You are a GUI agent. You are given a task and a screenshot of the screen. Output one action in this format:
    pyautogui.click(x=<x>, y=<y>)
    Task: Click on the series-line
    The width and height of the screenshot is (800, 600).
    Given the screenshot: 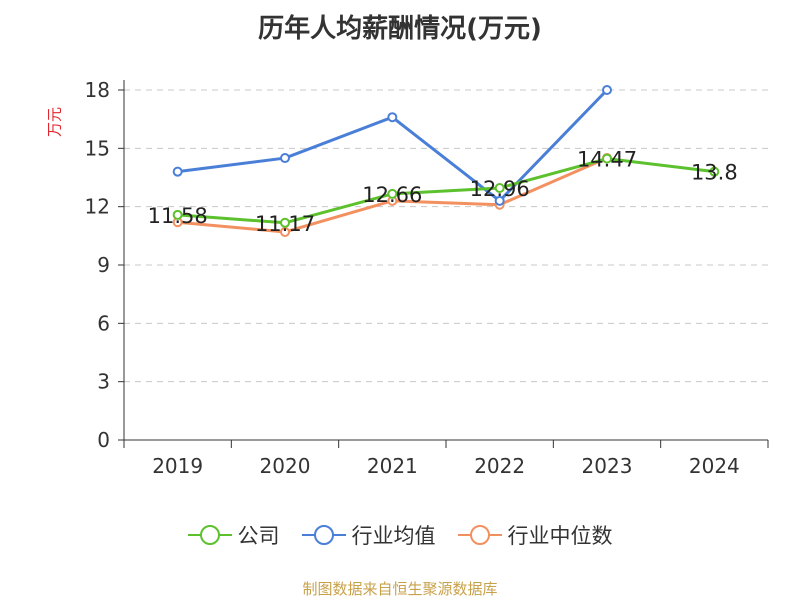 What is the action you would take?
    pyautogui.click(x=446, y=191)
    